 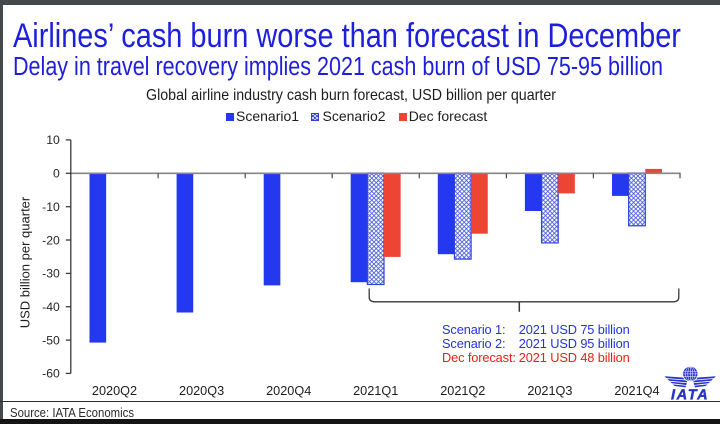 I want to click on svg-text: -50, so click(x=51, y=340).